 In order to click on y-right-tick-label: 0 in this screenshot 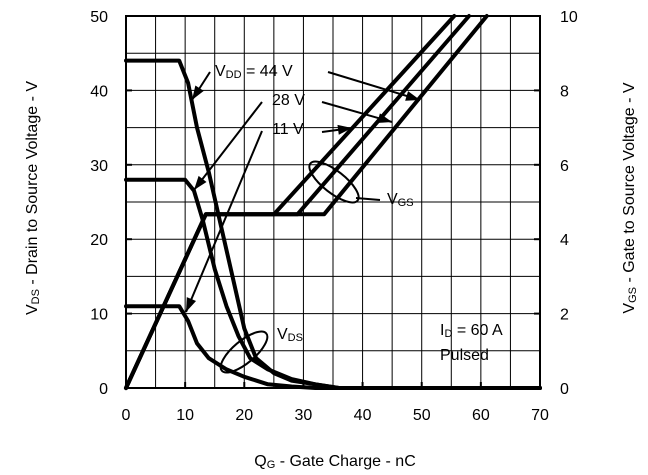, I will do `click(564, 389)`.